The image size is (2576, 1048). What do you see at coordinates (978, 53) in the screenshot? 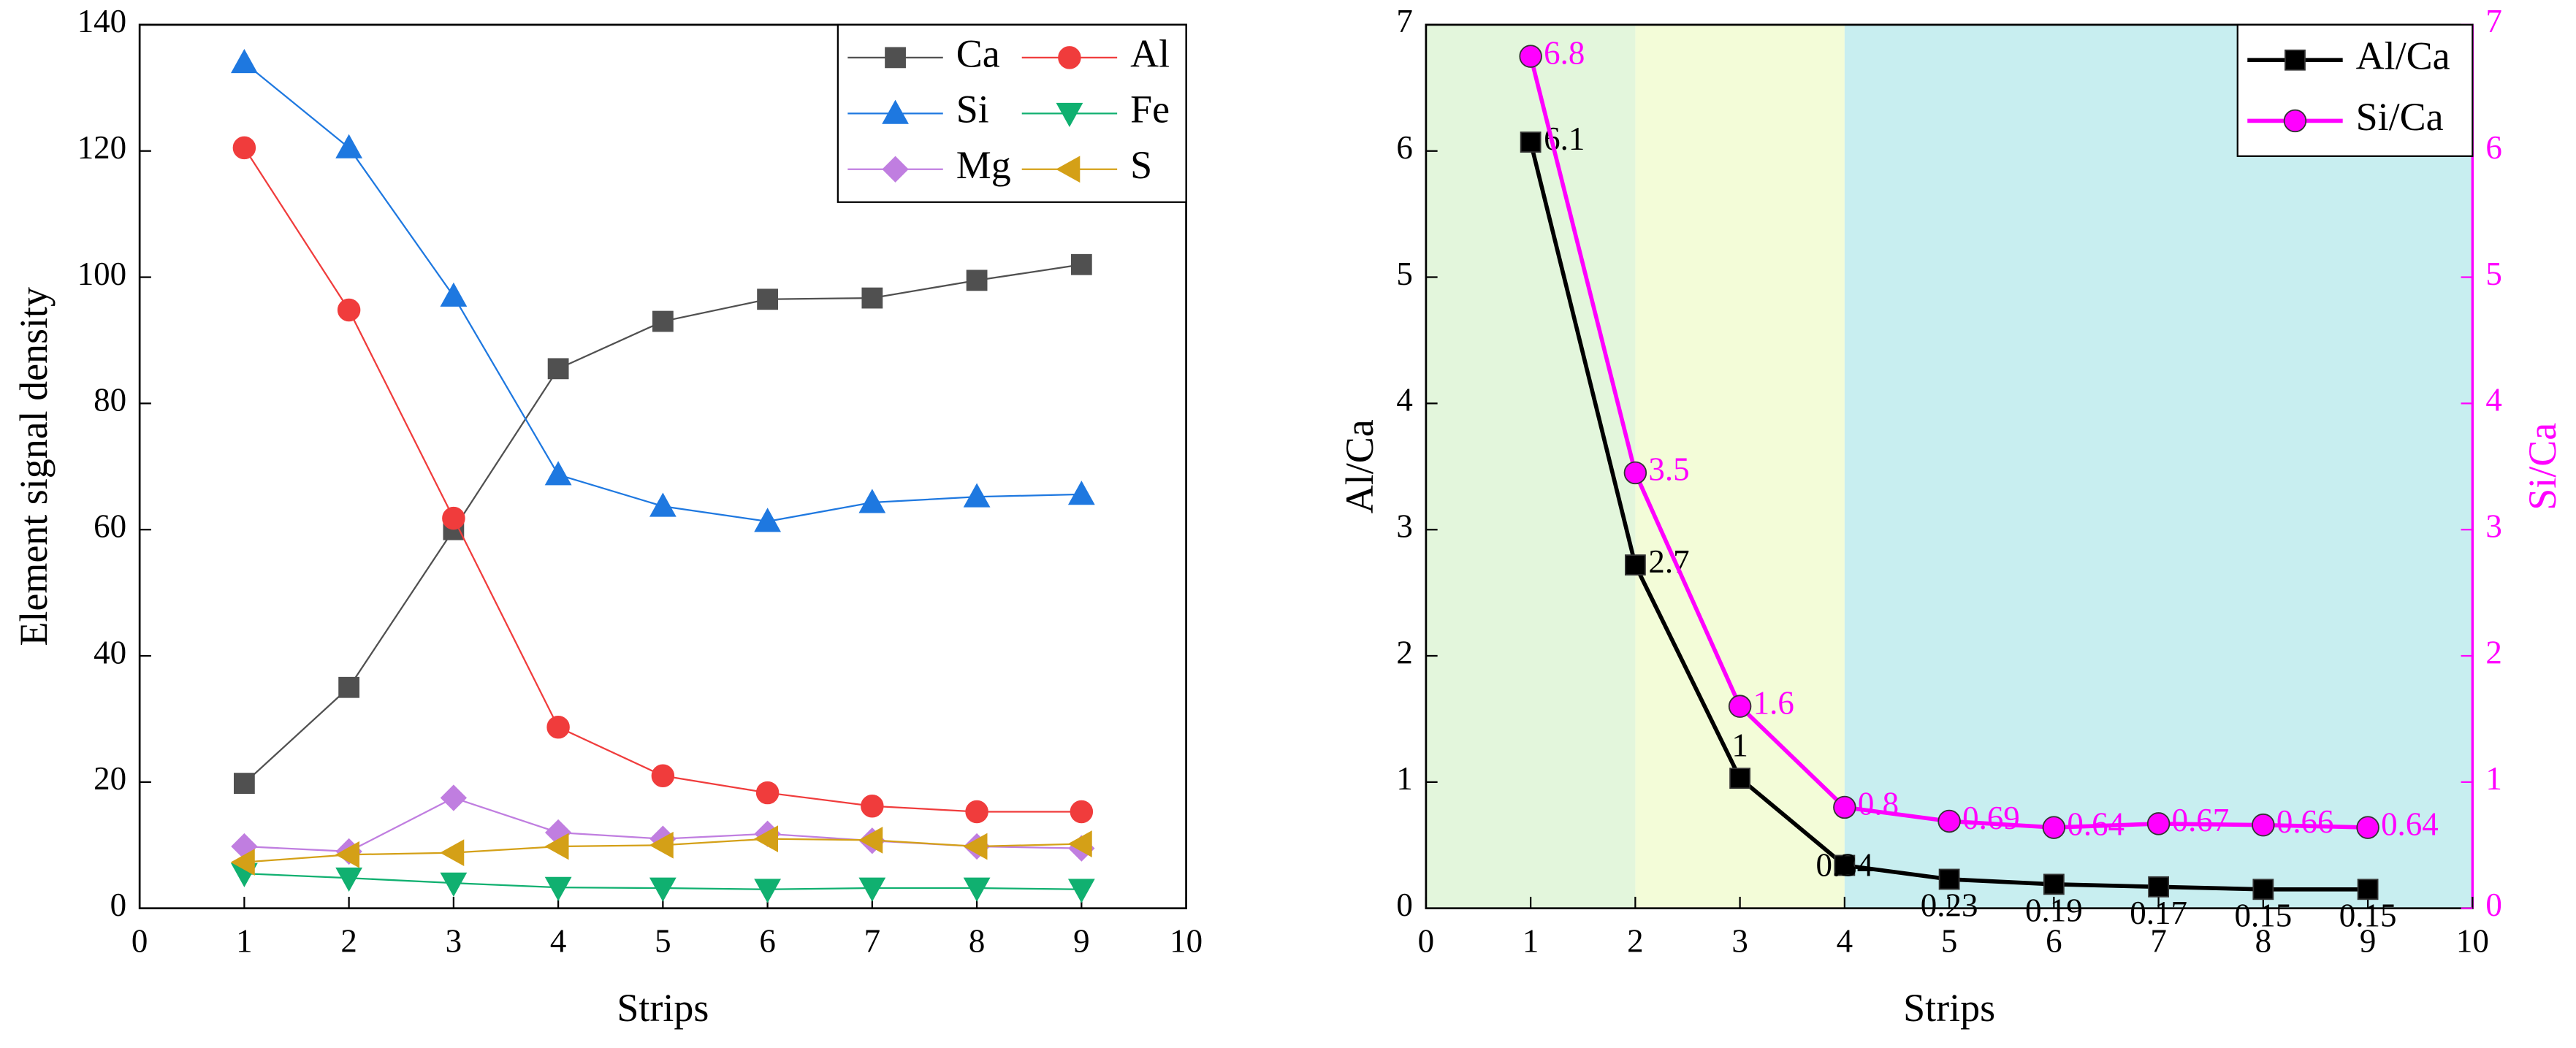
I see `legend-label: Ca` at bounding box center [978, 53].